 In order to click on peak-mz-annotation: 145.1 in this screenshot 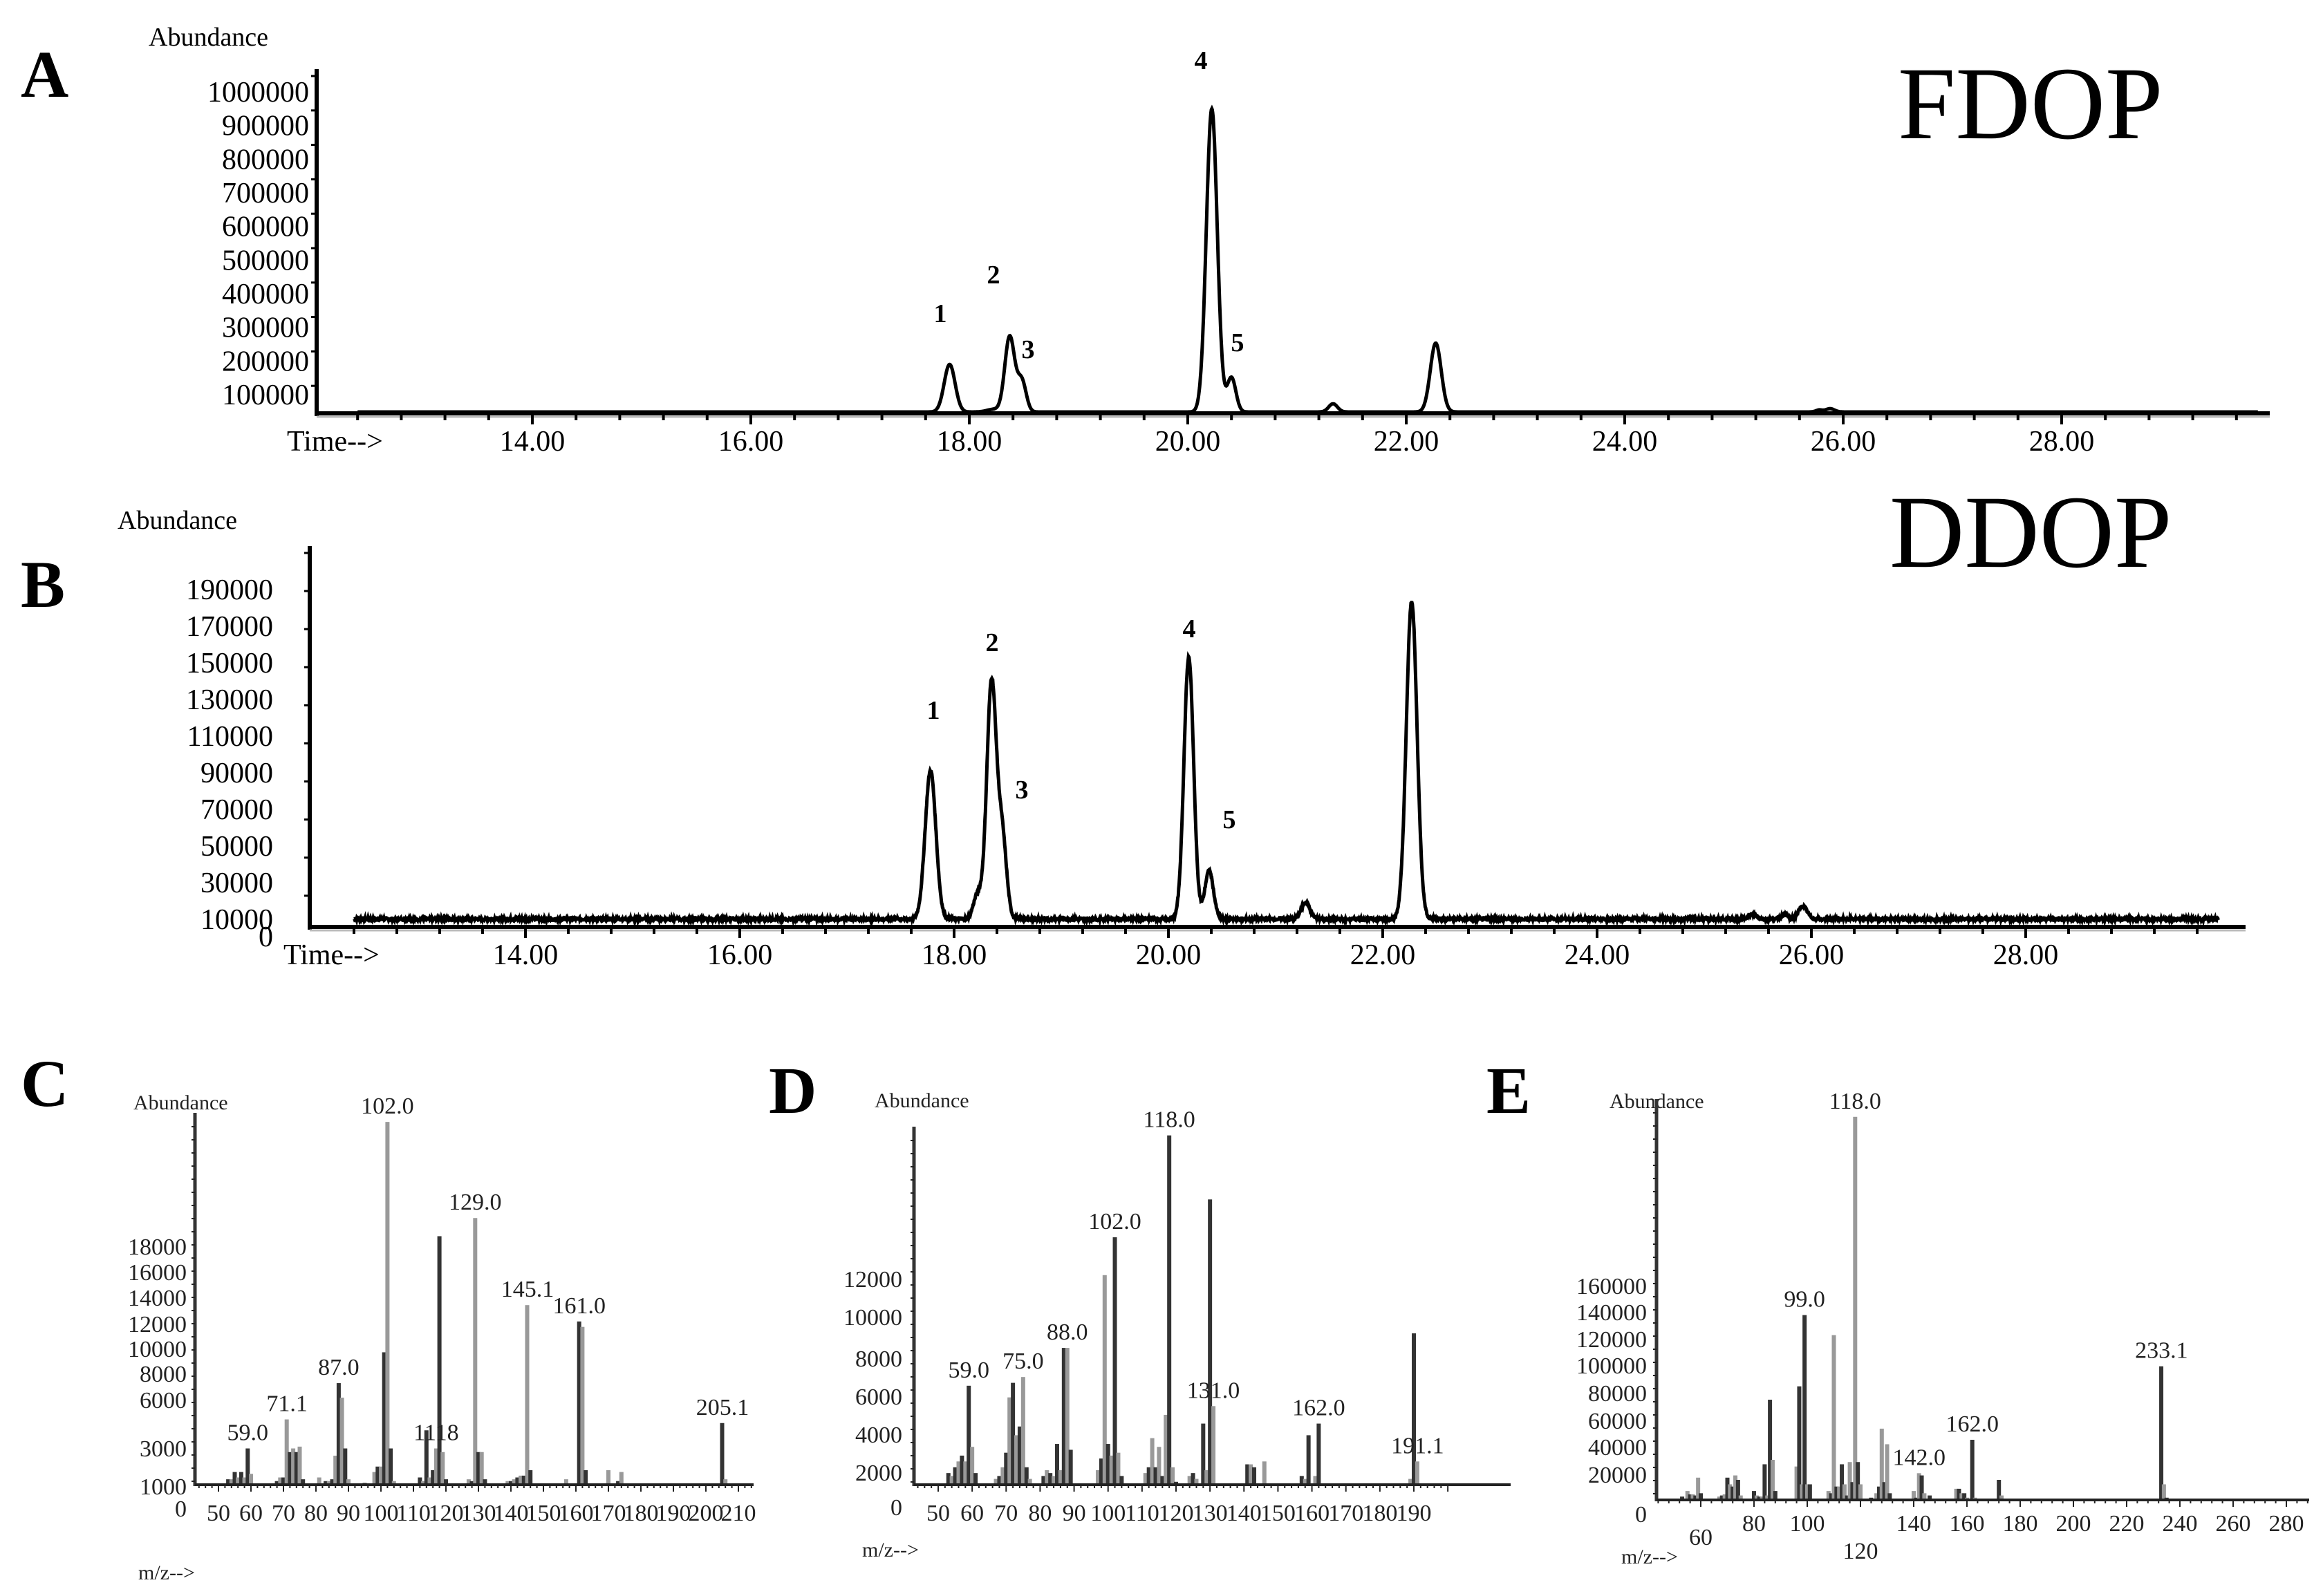, I will do `click(527, 1289)`.